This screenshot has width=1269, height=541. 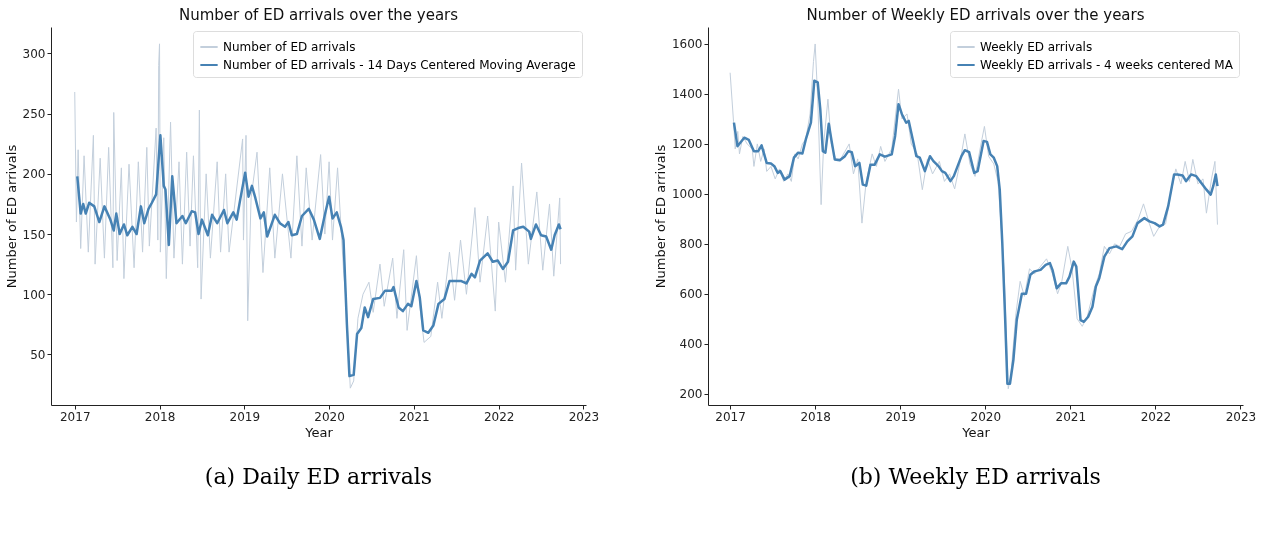 I want to click on text: (b) Weekly ED arrivals, so click(x=975, y=476).